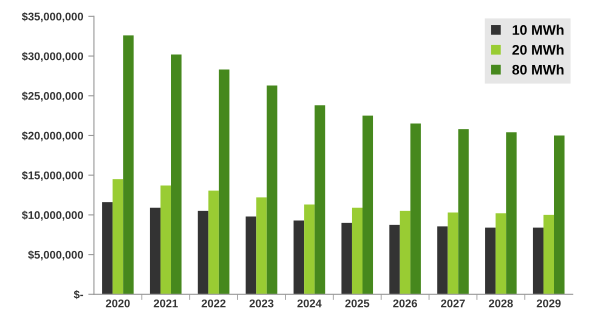  What do you see at coordinates (262, 303) in the screenshot?
I see `x-tick-label: 2023` at bounding box center [262, 303].